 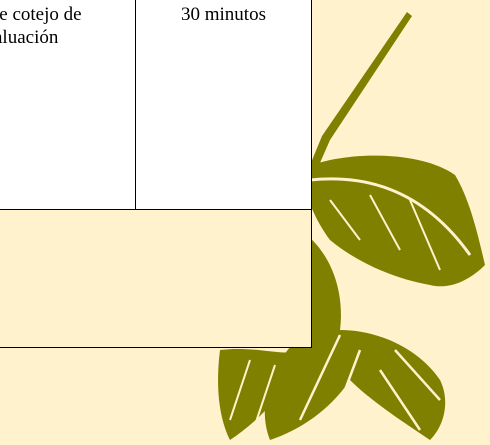 I want to click on cell-text: le cotejo de, so click(x=41, y=14).